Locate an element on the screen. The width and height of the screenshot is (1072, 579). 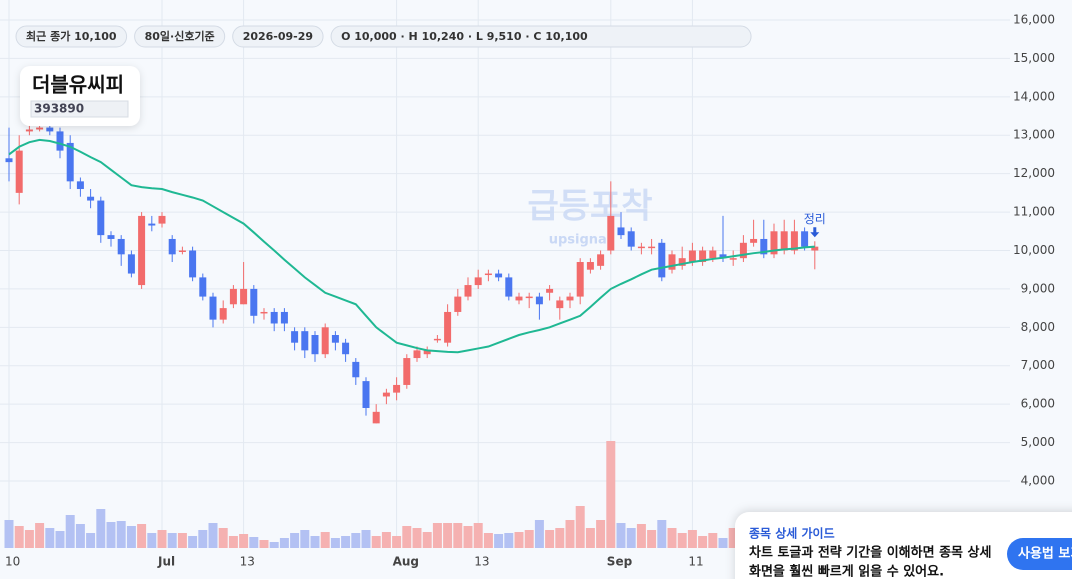
x-tick-label: Jul is located at coordinates (166, 562).